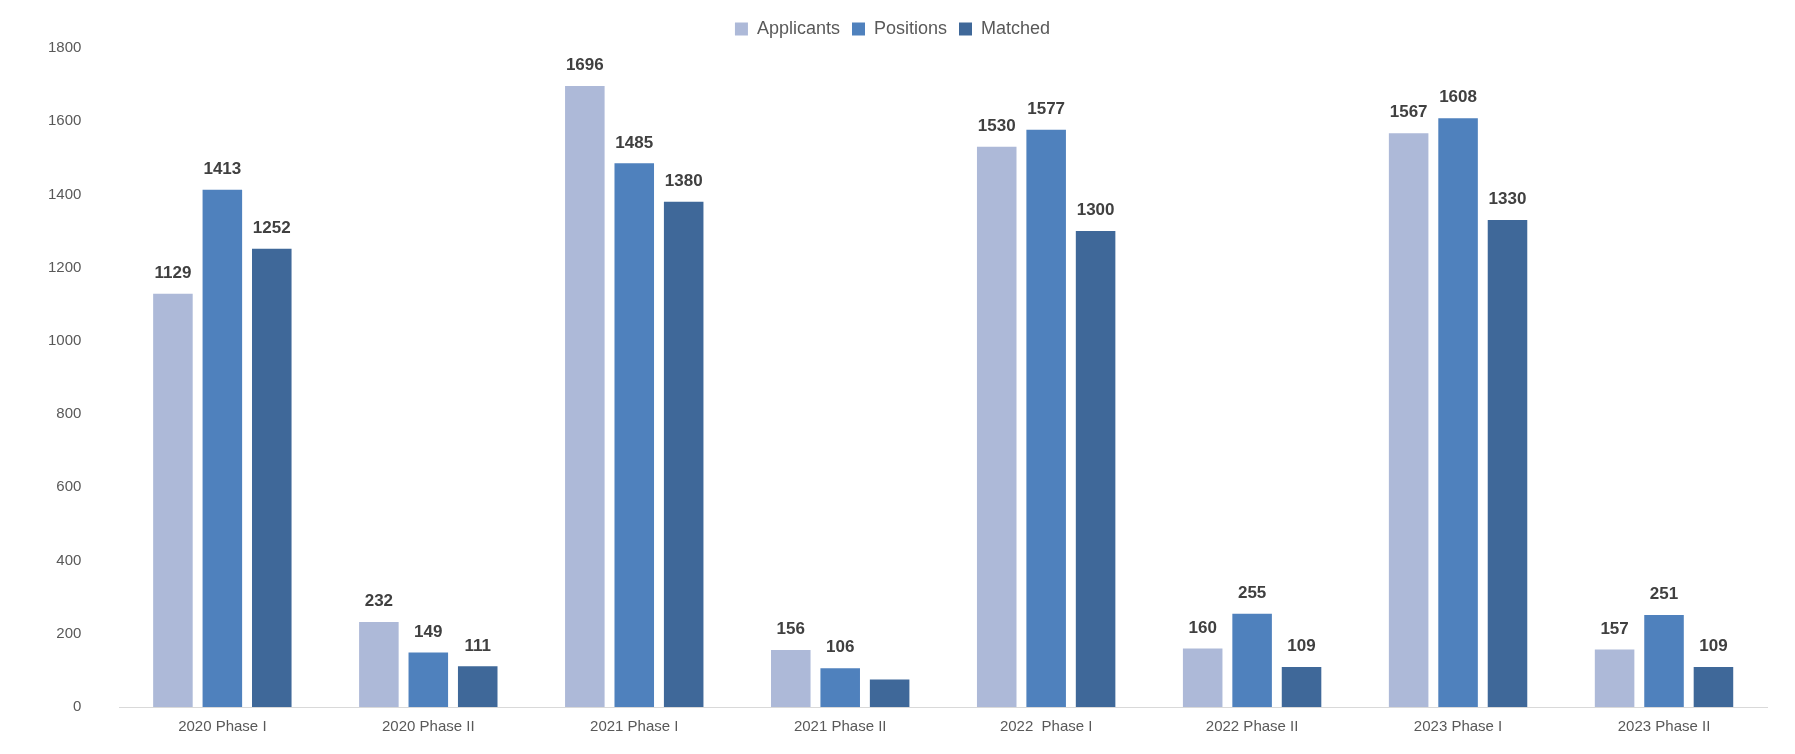 The height and width of the screenshot is (754, 1795). Describe the element at coordinates (69, 632) in the screenshot. I see `y-tick-label: 200` at that location.